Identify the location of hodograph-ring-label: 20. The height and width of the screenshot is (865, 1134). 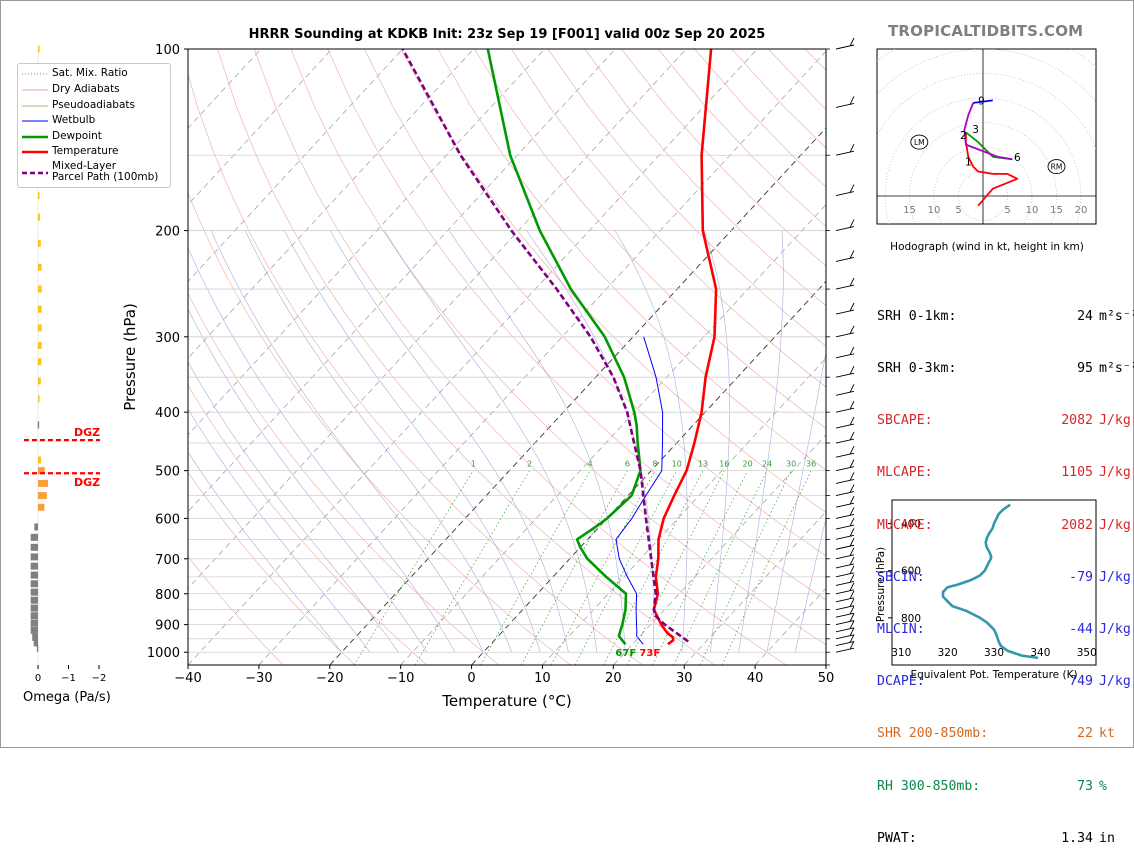
(1081, 210).